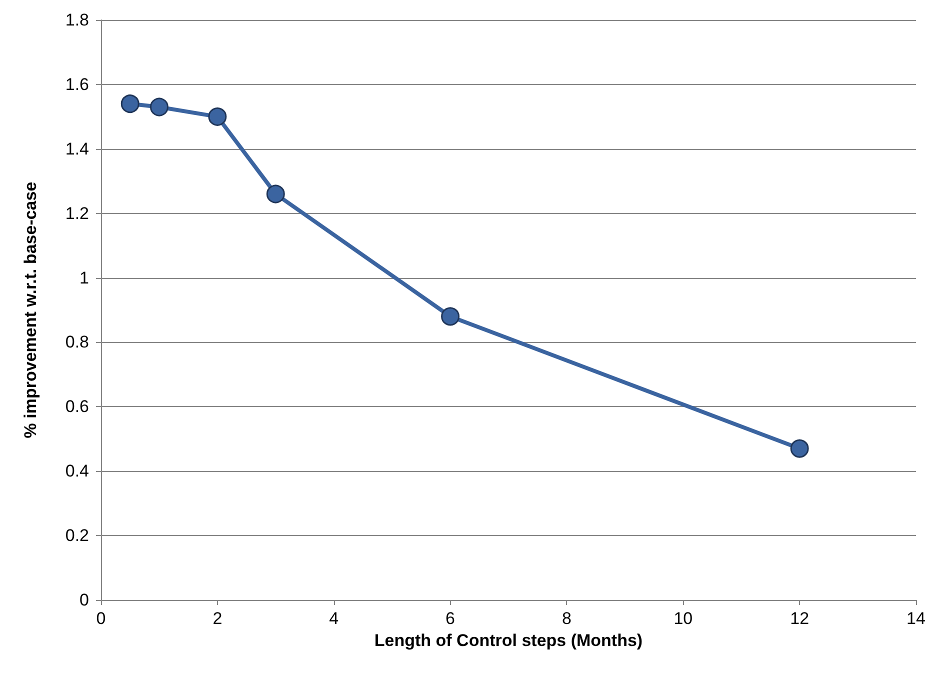  What do you see at coordinates (916, 618) in the screenshot?
I see `x-tick-label: 14` at bounding box center [916, 618].